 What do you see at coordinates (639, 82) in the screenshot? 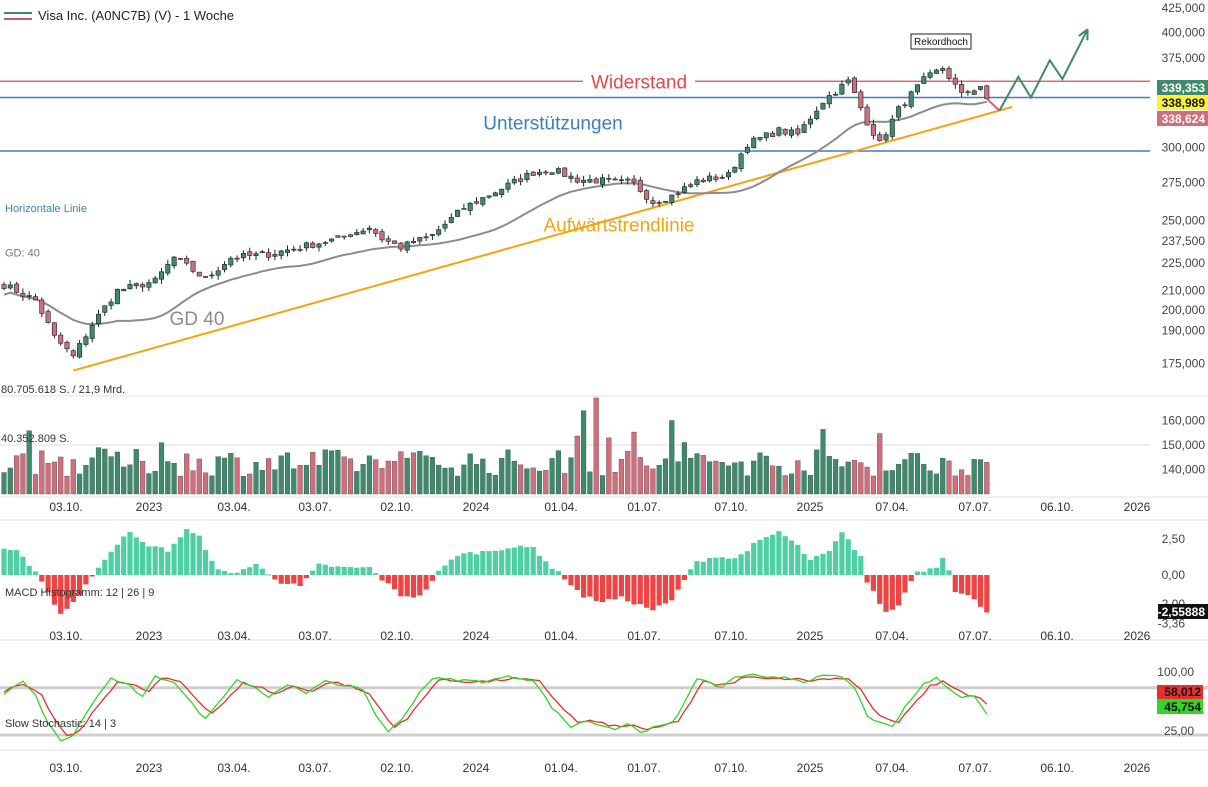
I see `resistance-label: Widerstand` at bounding box center [639, 82].